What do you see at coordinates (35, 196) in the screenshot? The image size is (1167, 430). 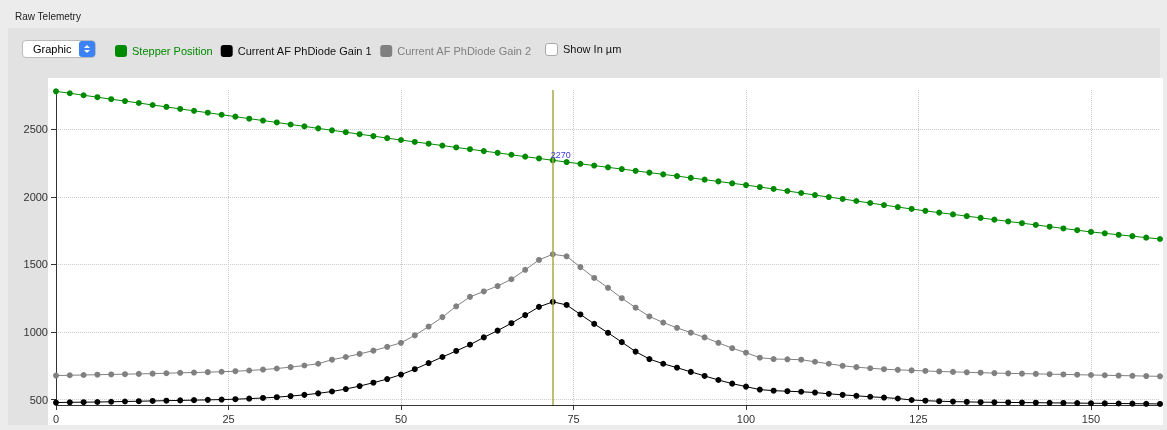 I see `y-tick-label: 2000` at bounding box center [35, 196].